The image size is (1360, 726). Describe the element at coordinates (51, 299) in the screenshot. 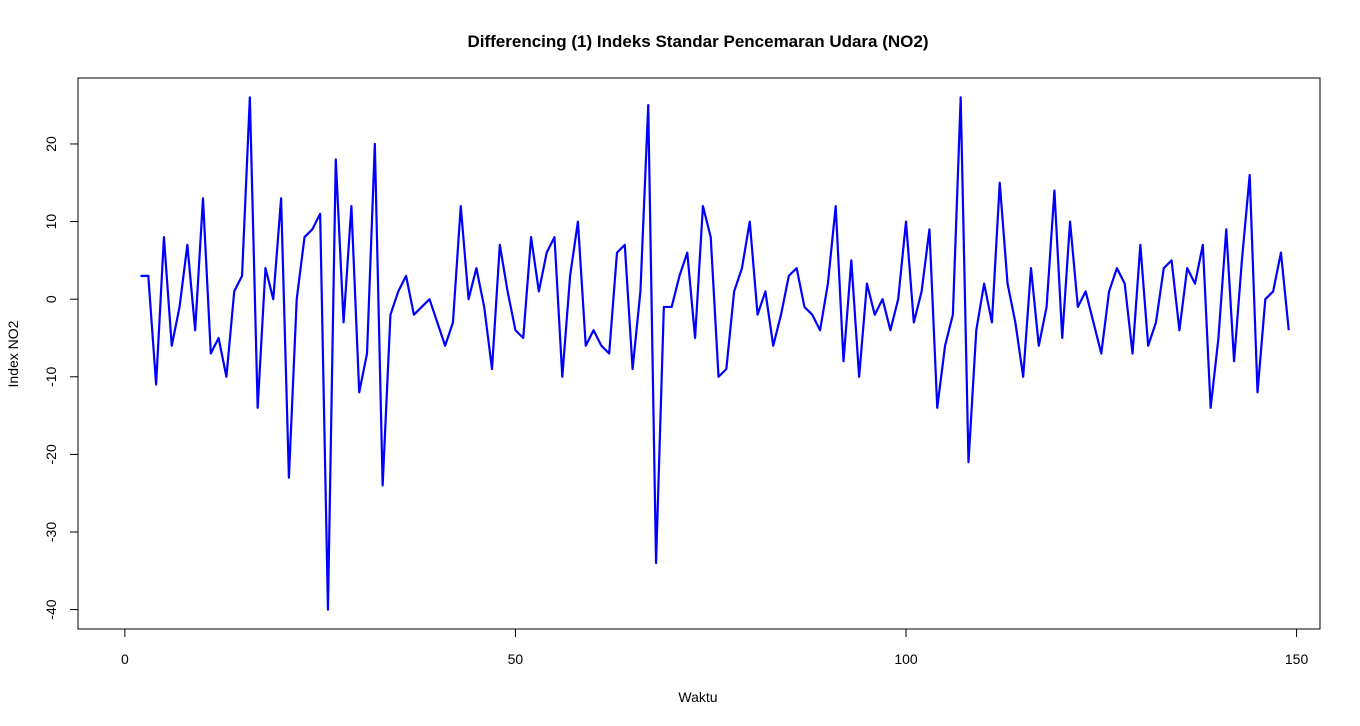

I see `y-tick-label: 0` at that location.